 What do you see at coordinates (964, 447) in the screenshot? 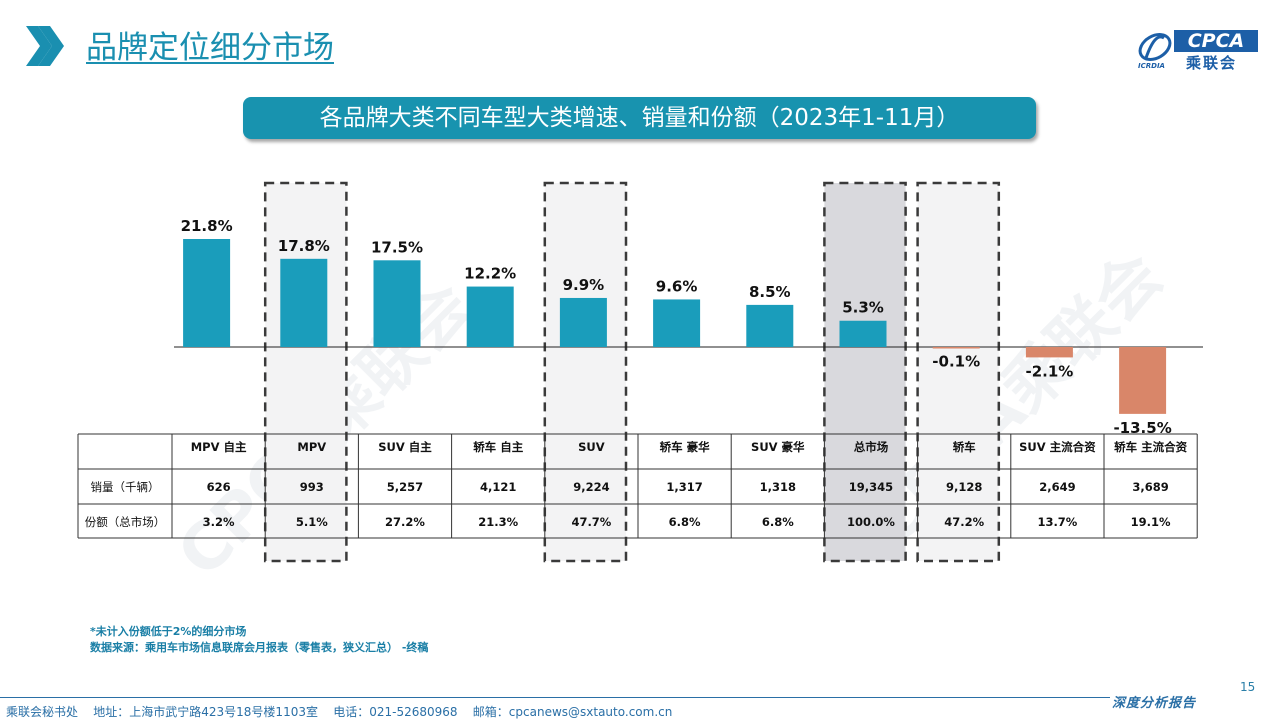
I see `table-header-cell: 轿车` at bounding box center [964, 447].